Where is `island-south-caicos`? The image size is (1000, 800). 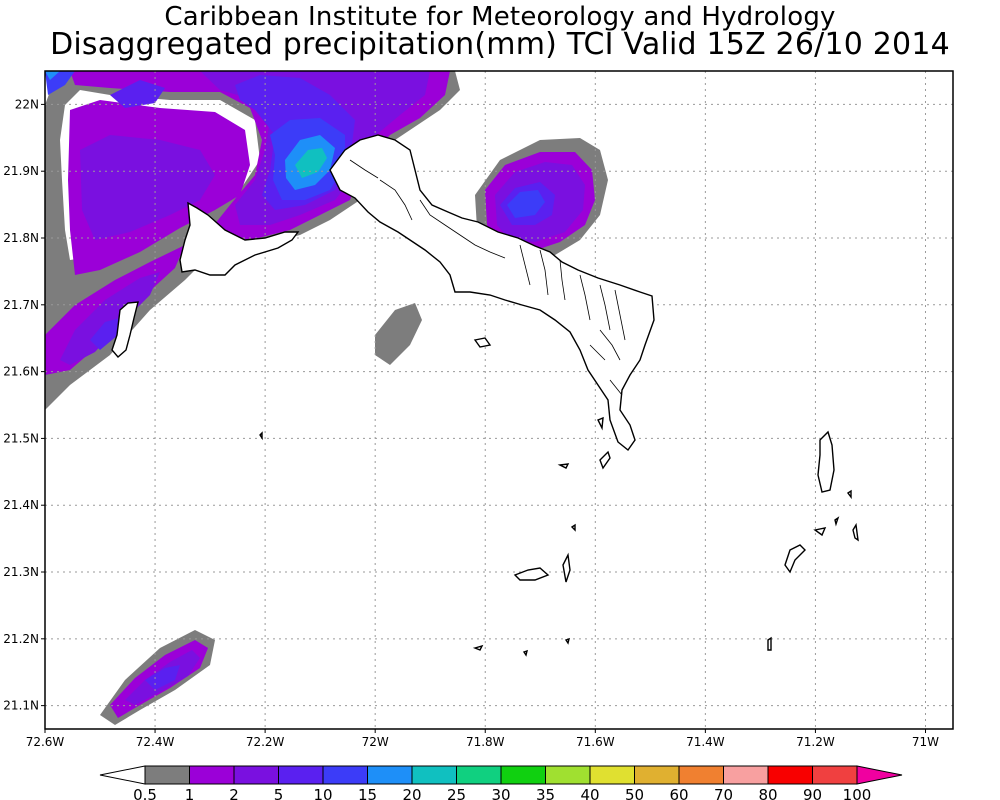 island-south-caicos is located at coordinates (795, 559).